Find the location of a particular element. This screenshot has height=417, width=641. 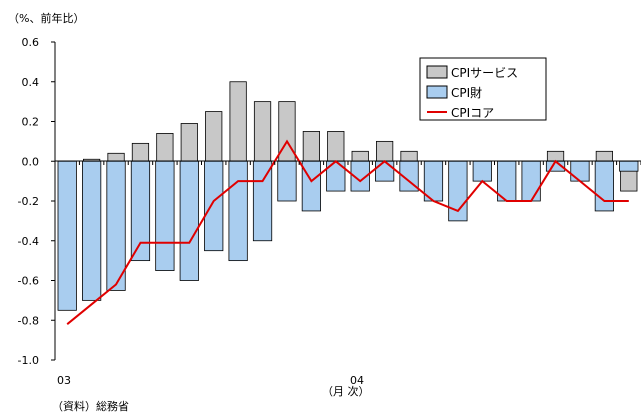

legend: CPIサービス CPI財 CPIコア is located at coordinates (483, 89).